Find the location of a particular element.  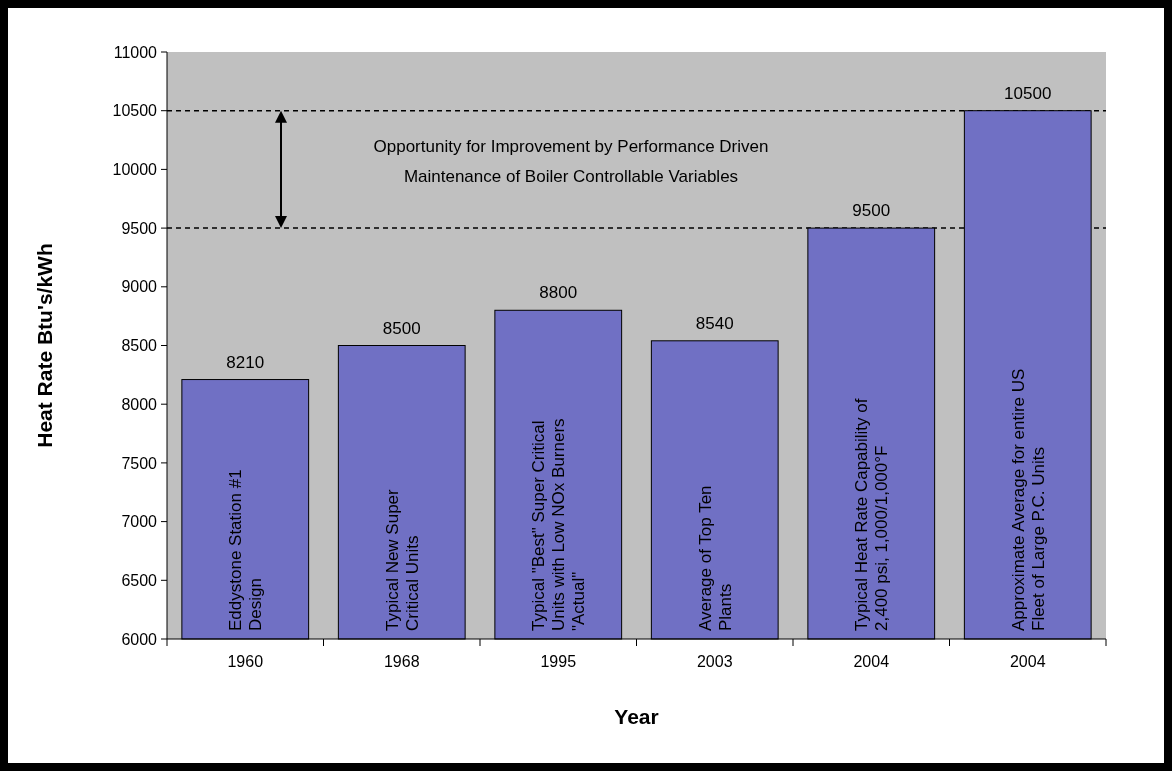

y-tick-label: 7500 is located at coordinates (139, 463).